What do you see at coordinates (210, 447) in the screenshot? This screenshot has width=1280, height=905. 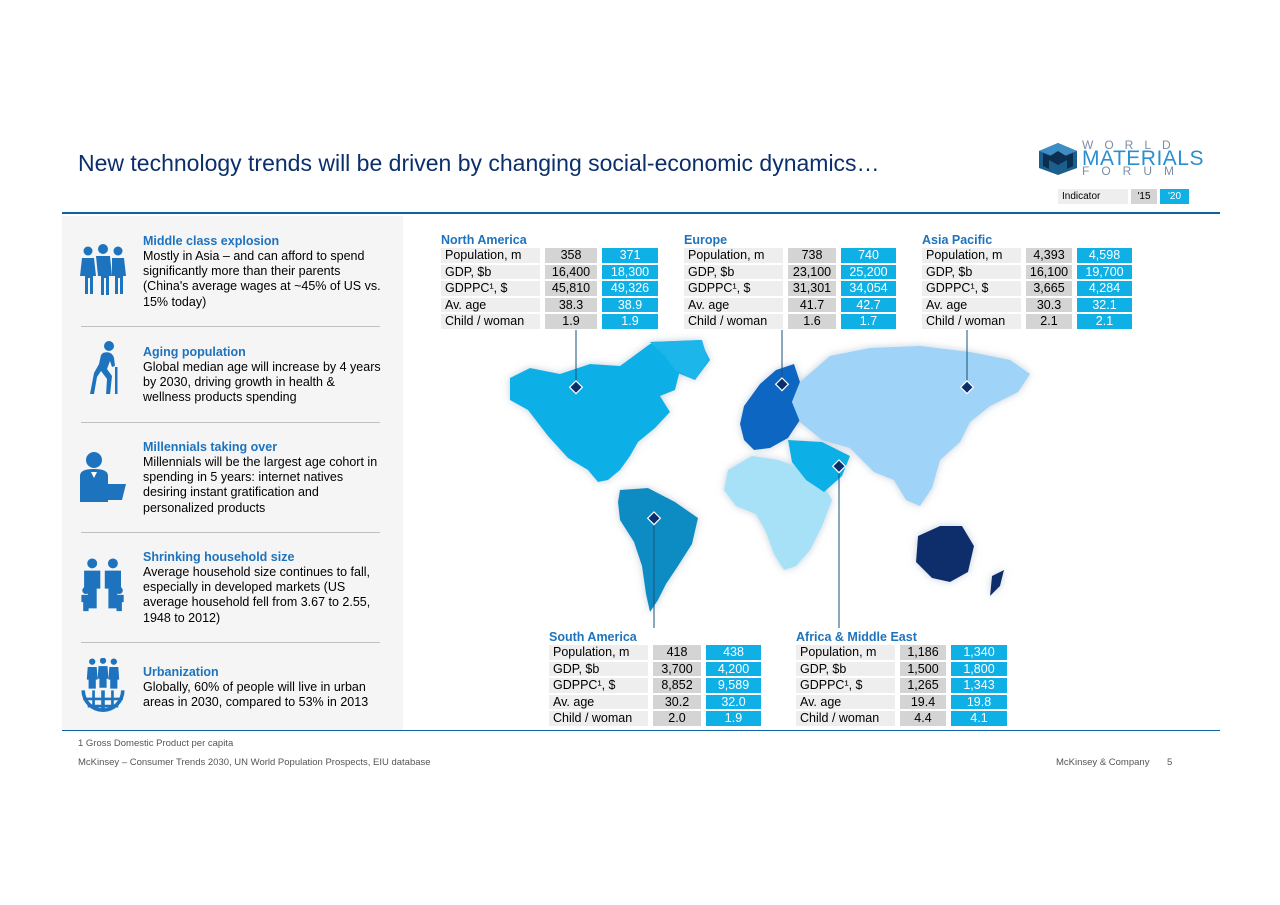 I see `trend-title: Millennials taking over` at bounding box center [210, 447].